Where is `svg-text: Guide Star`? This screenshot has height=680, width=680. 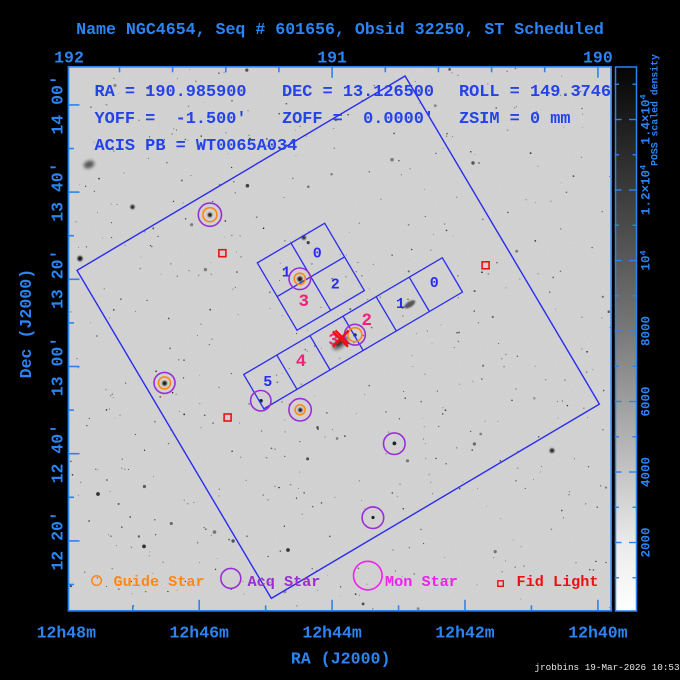
svg-text: Guide Star is located at coordinates (159, 582).